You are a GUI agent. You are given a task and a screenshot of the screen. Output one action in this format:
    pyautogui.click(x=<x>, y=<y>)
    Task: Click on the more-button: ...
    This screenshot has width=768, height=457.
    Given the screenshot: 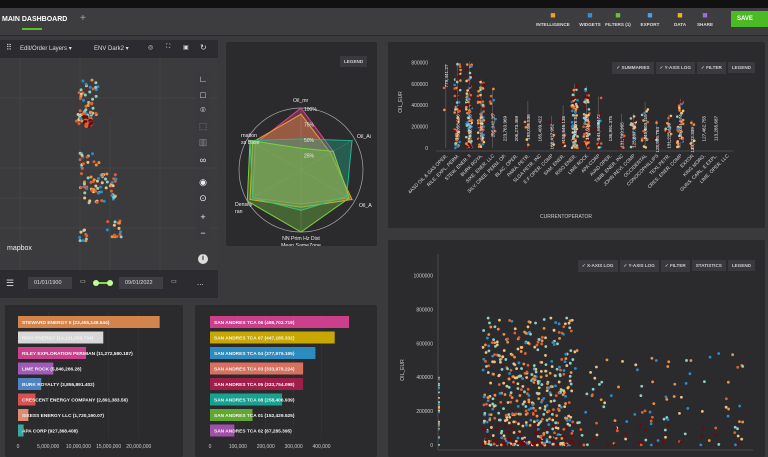 What is the action you would take?
    pyautogui.click(x=200, y=282)
    